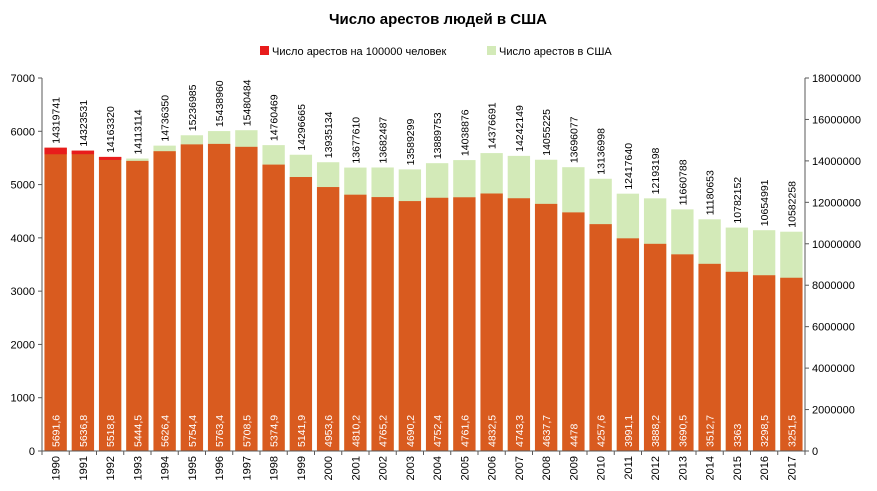 This screenshot has height=491, width=877. Describe the element at coordinates (57, 120) in the screenshot. I see `total-label-1990: 14319741` at that location.